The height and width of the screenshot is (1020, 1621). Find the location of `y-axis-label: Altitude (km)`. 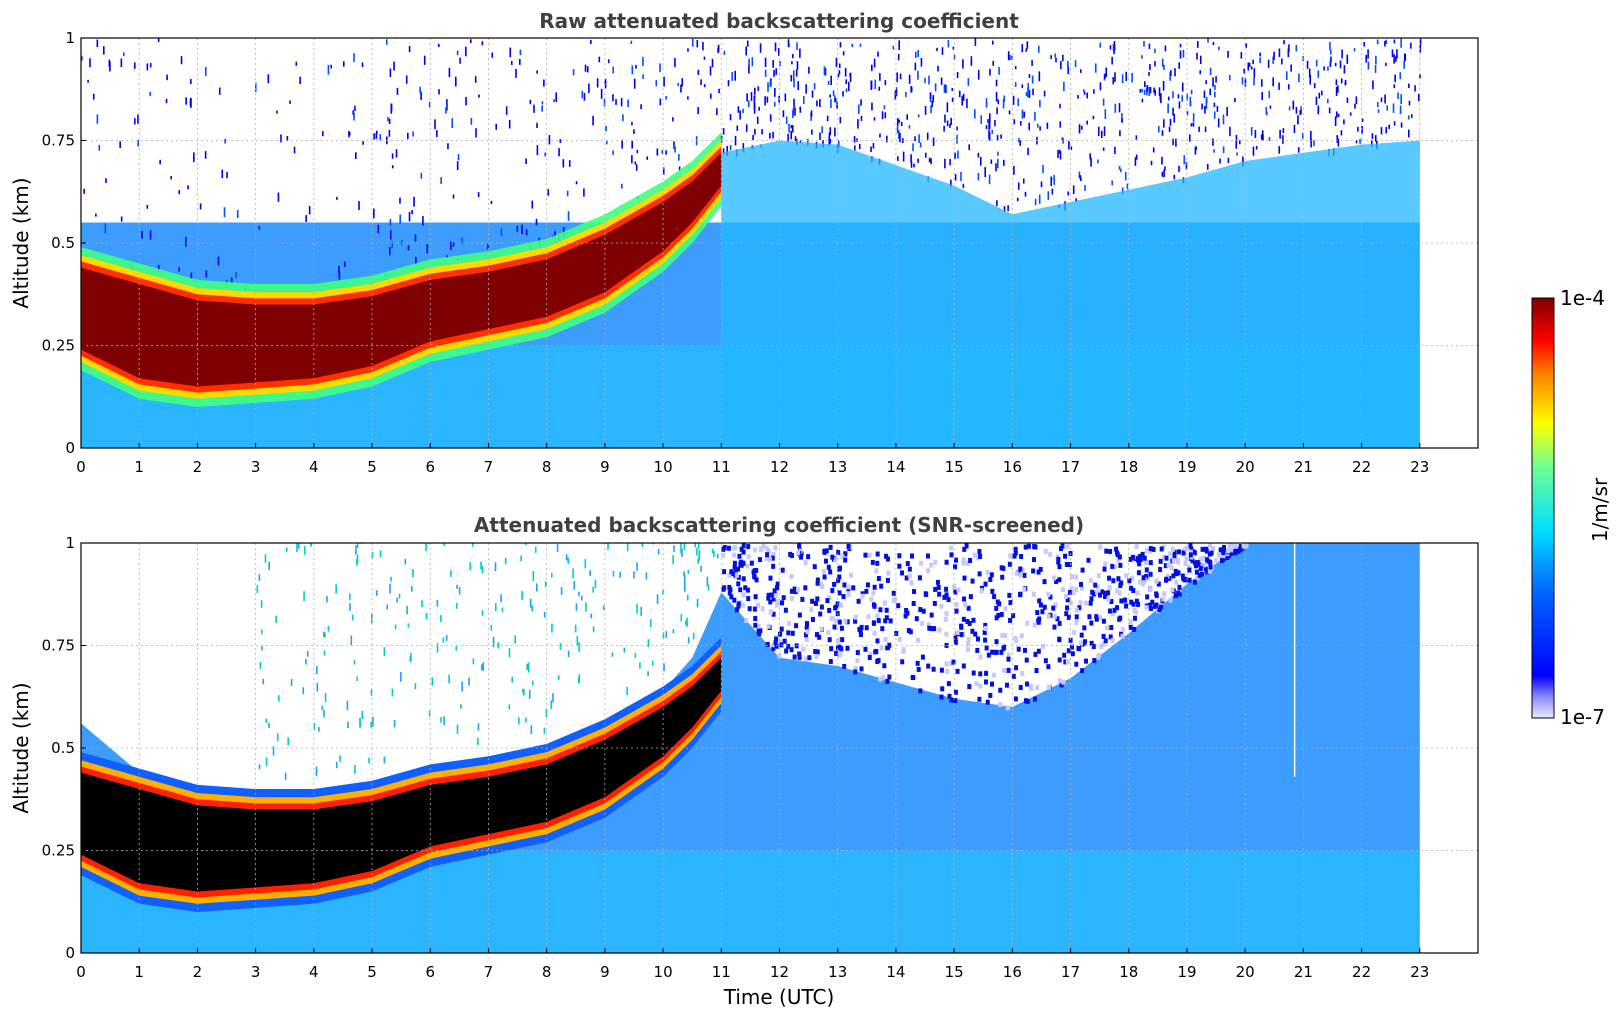

y-axis-label: Altitude (km) is located at coordinates (21, 242).